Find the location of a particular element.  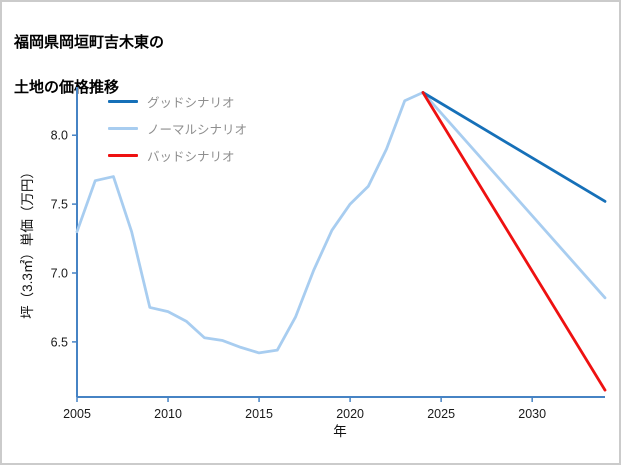

y-tick-label: 8.0 is located at coordinates (59, 136).